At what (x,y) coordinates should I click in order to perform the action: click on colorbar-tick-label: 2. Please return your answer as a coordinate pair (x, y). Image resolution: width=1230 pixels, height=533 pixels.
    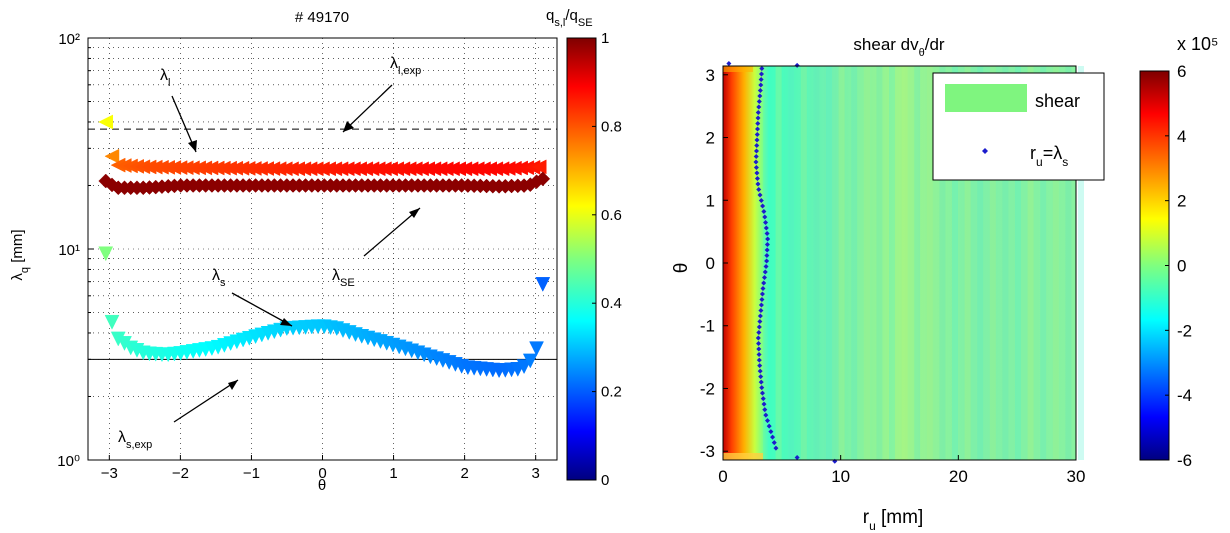
    Looking at the image, I should click on (1181, 201).